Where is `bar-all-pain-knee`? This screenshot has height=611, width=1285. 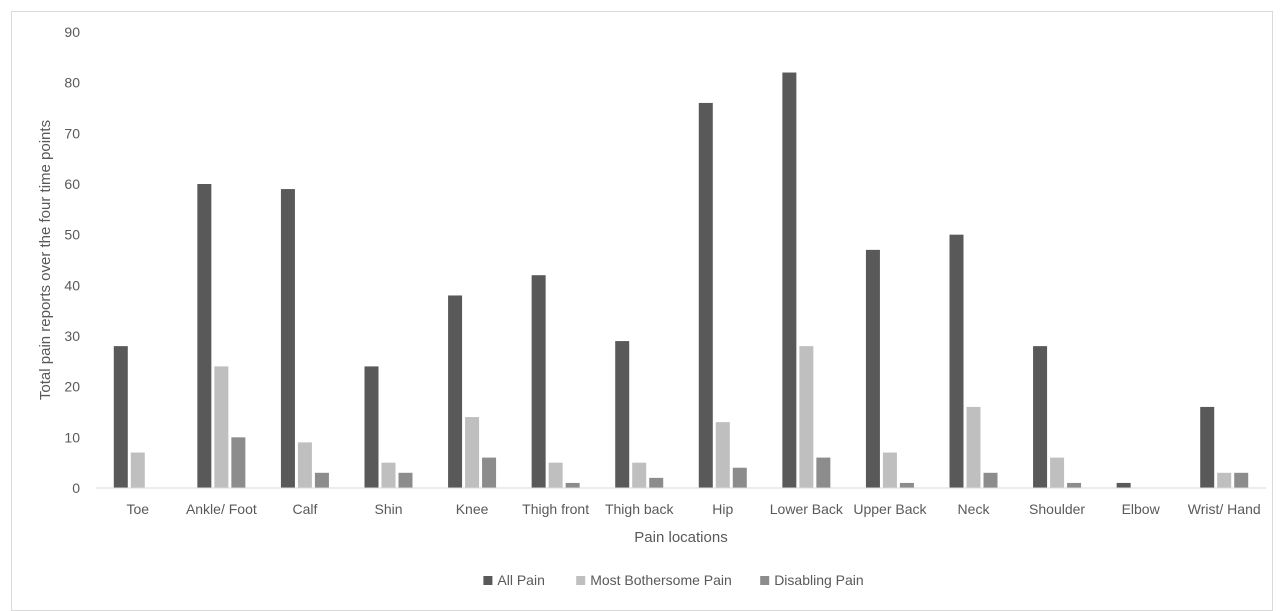
bar-all-pain-knee is located at coordinates (455, 391).